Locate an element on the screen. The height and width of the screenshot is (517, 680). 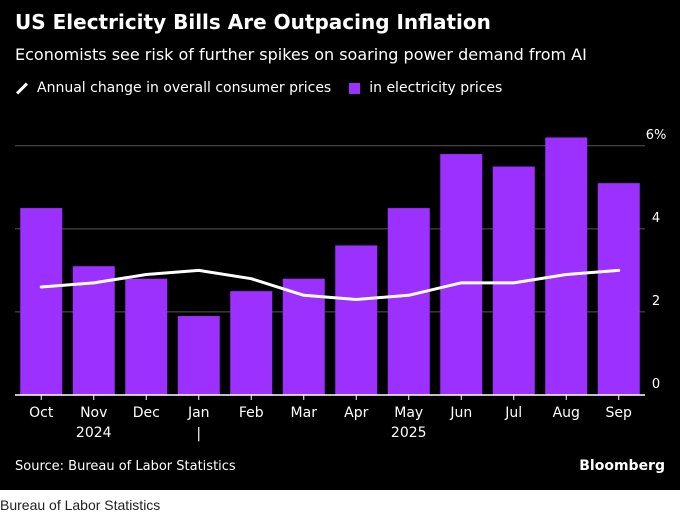
legend-label-electricity-prices: in electricity prices is located at coordinates (436, 88).